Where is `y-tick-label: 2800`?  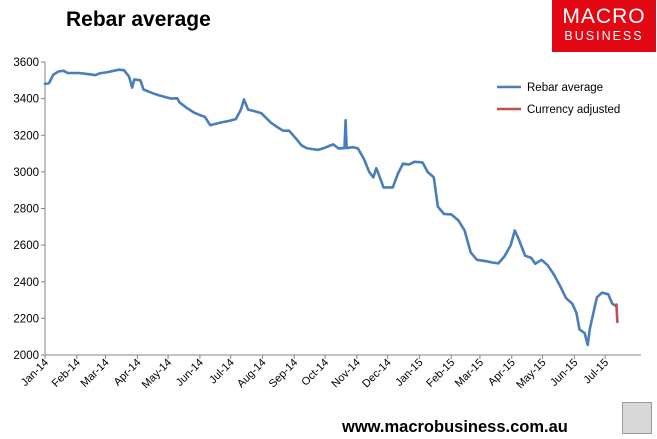
y-tick-label: 2800 is located at coordinates (26, 210).